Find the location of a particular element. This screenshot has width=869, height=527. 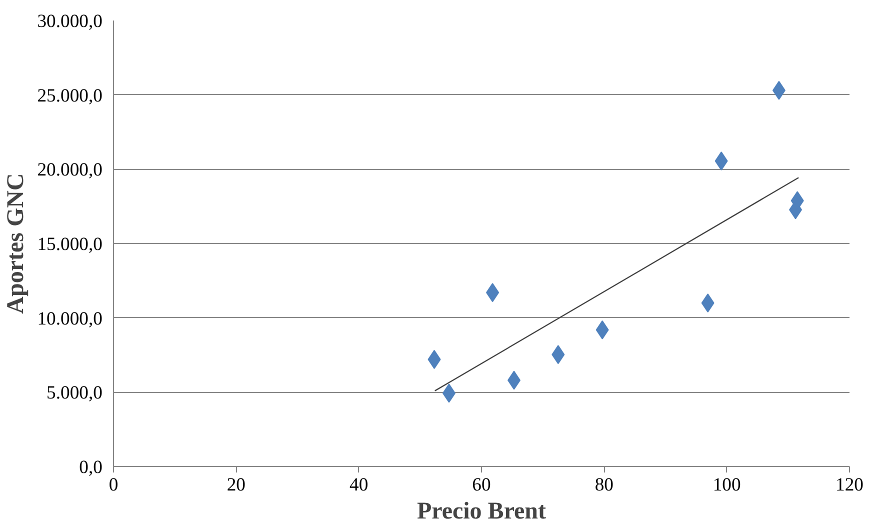

x-tick-label: 120 is located at coordinates (850, 485).